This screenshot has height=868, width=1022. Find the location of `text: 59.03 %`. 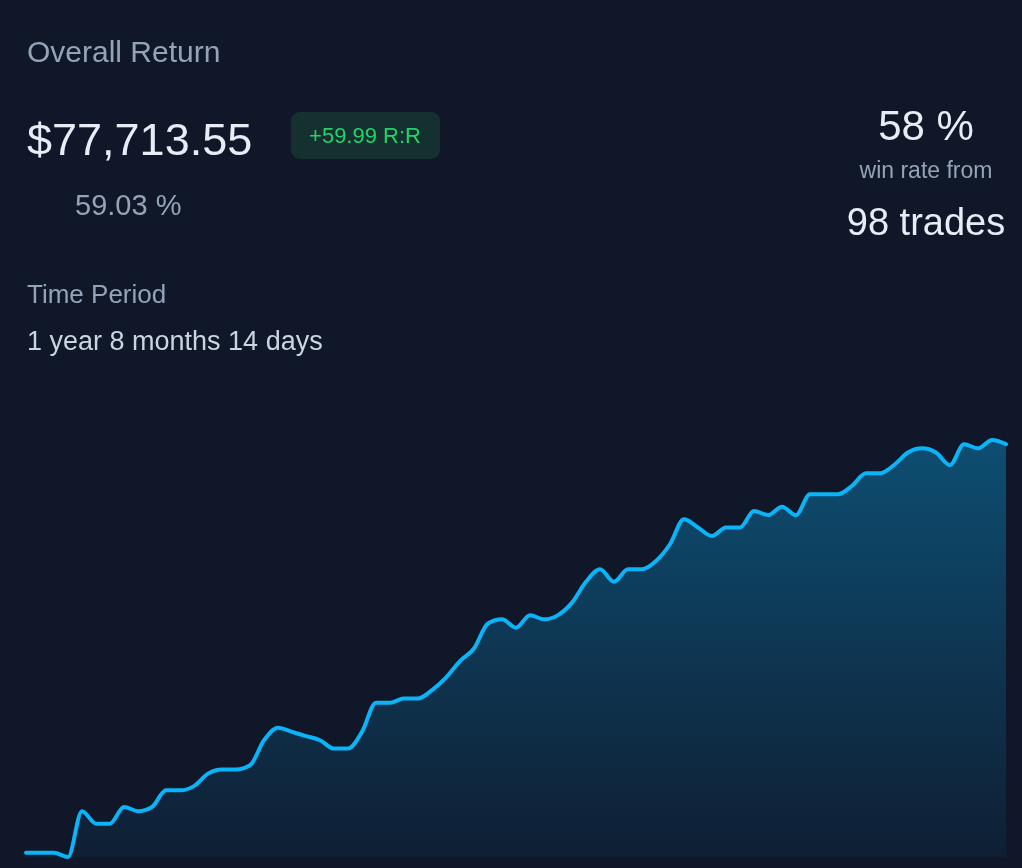

text: 59.03 % is located at coordinates (128, 205).